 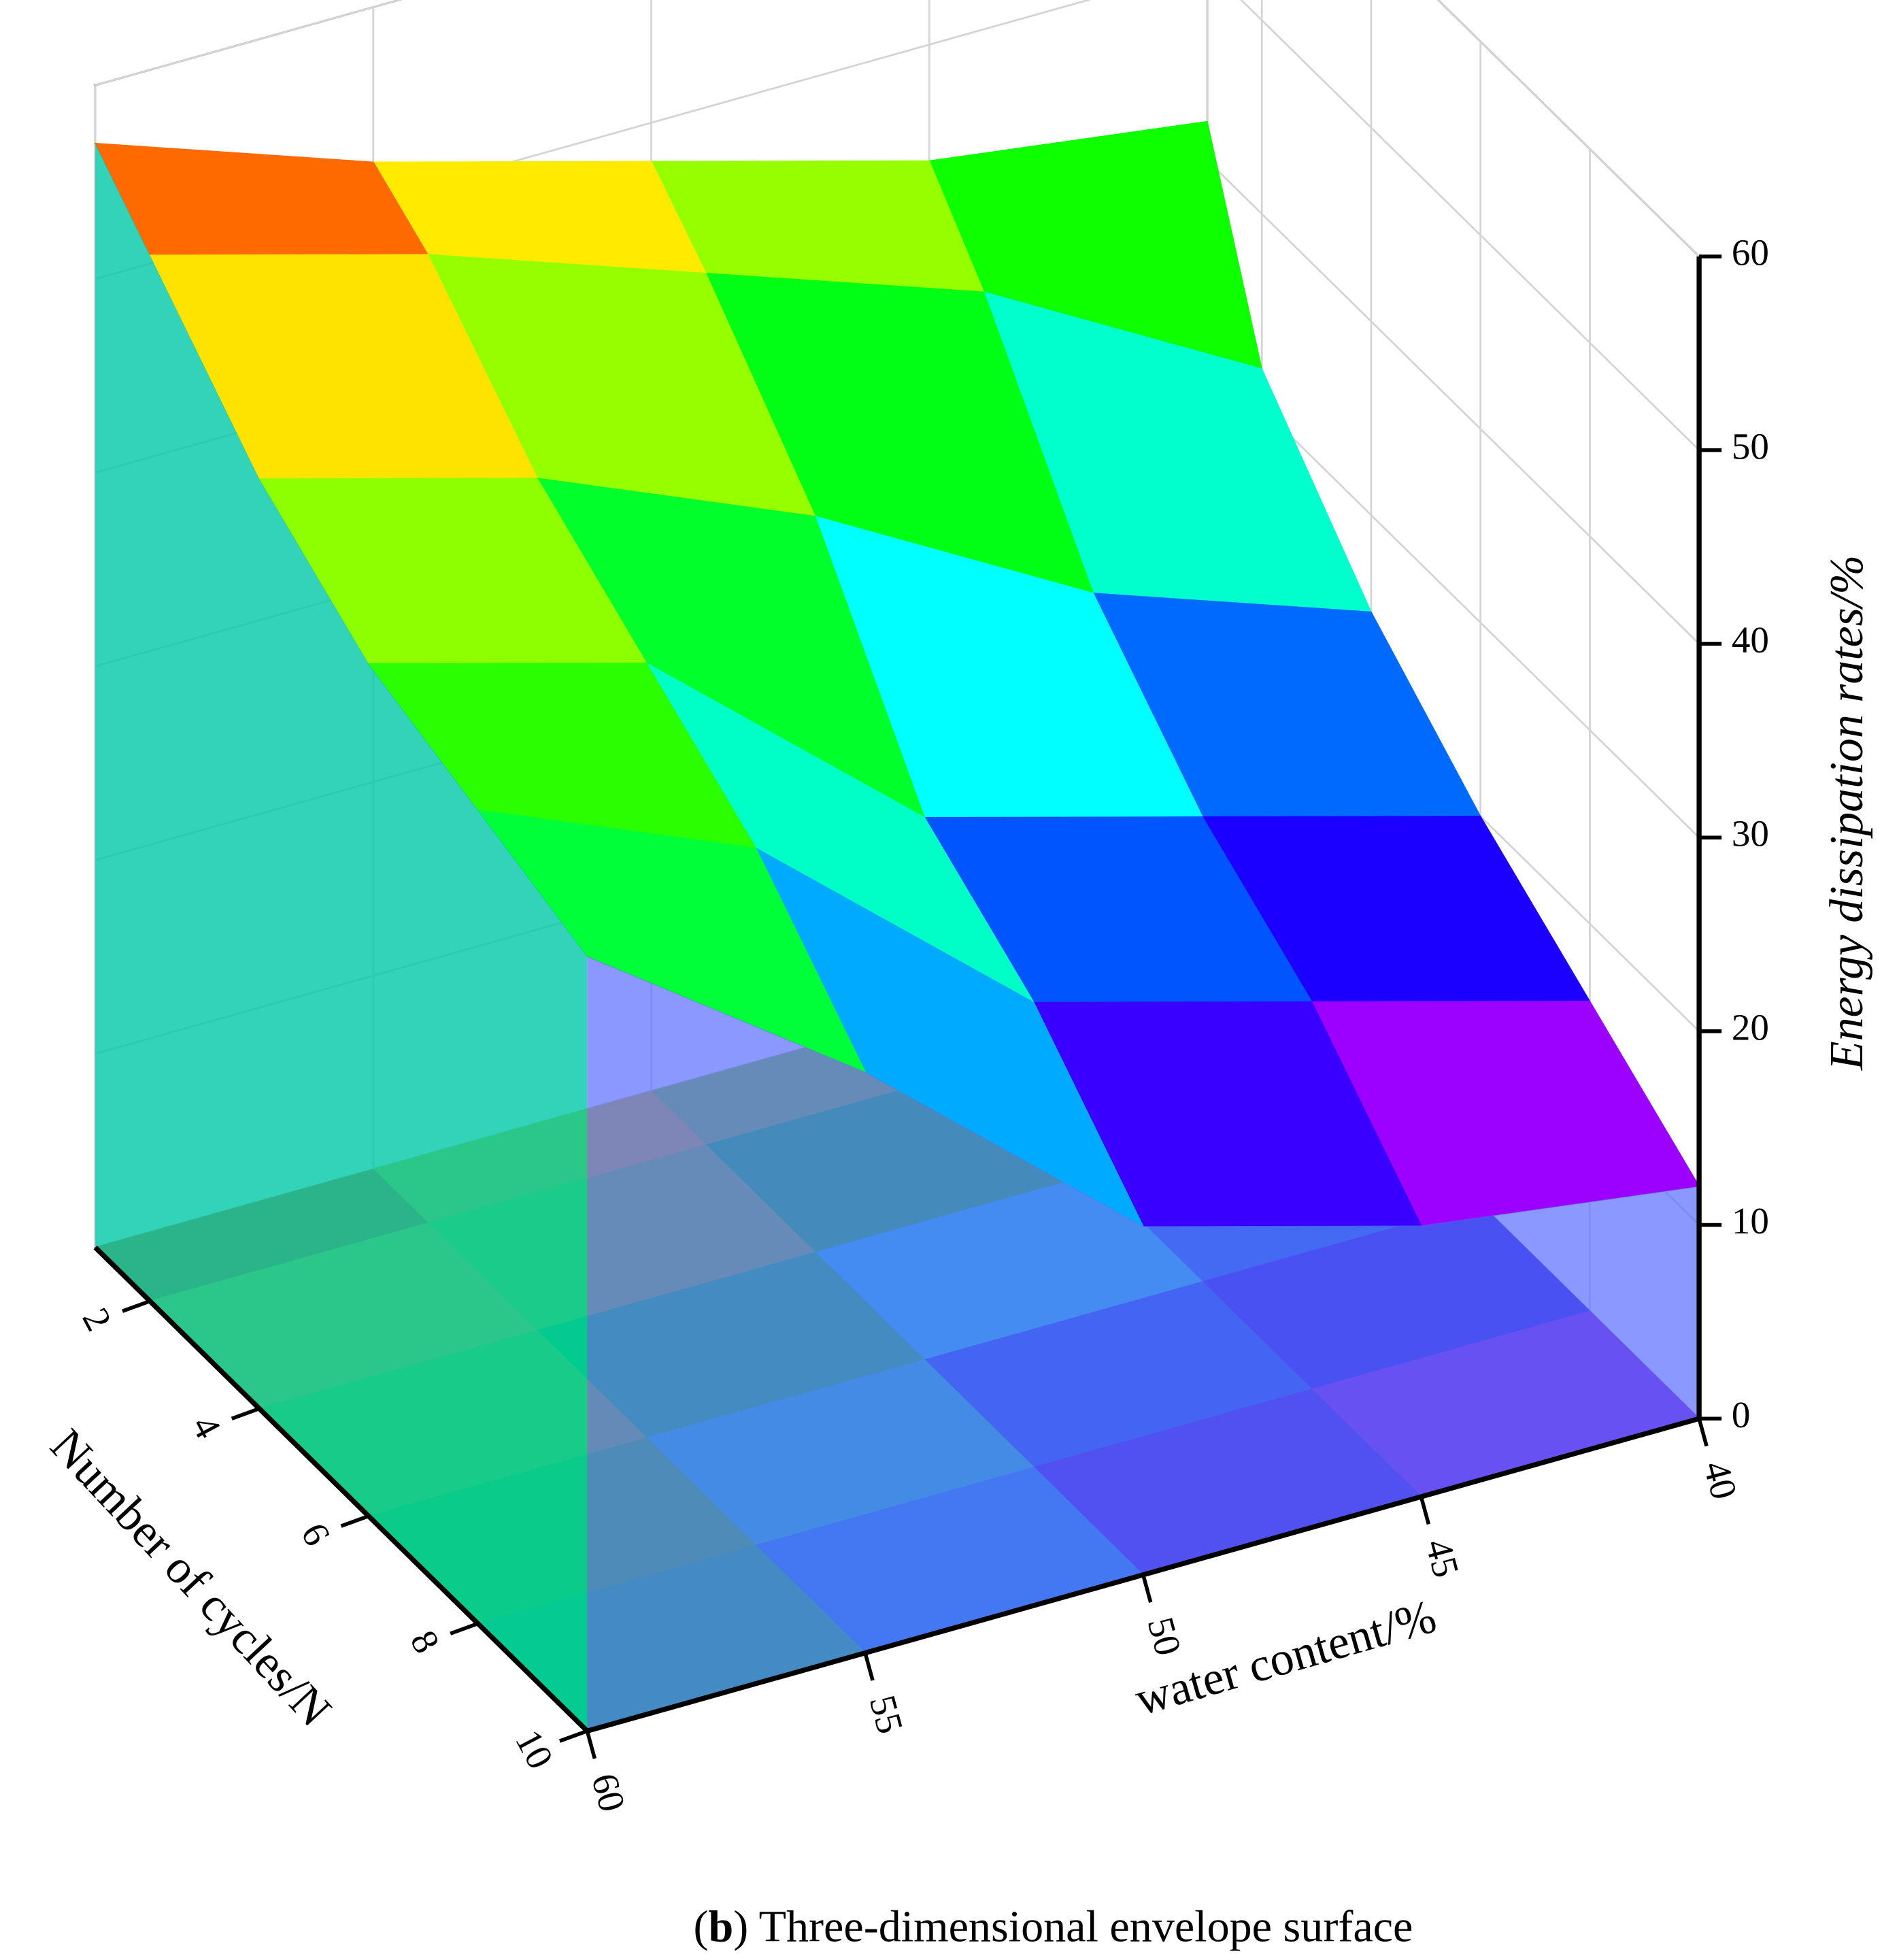 What do you see at coordinates (1073, 1927) in the screenshot?
I see `caption-text: ) Three-dimensional envelope surface` at bounding box center [1073, 1927].